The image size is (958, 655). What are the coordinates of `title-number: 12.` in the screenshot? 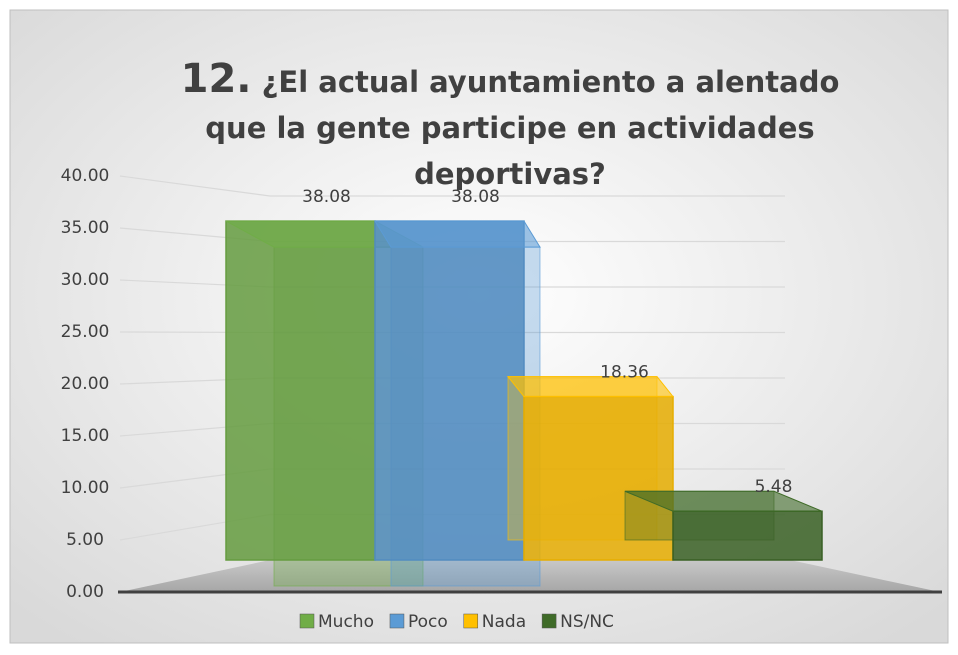 It's located at (216, 79).